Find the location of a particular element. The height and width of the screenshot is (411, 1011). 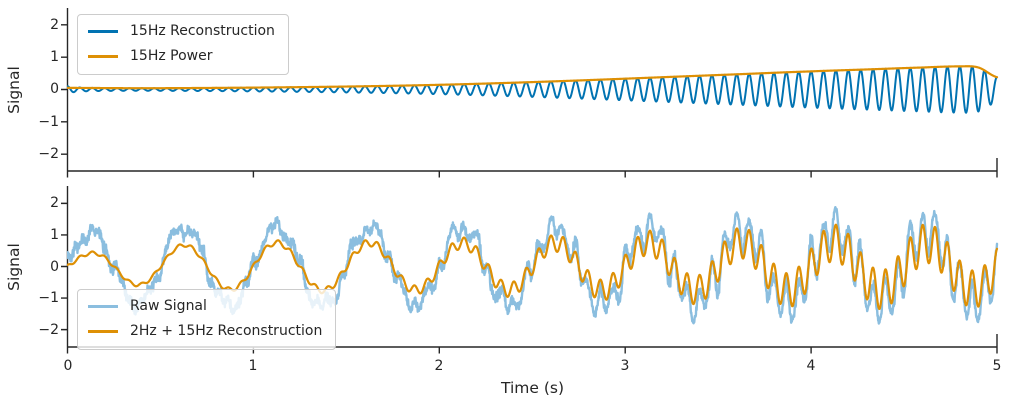

legend-item-2hz-15hz-reconstruction: 2Hz + 15Hz Reconstruction is located at coordinates (205, 331).